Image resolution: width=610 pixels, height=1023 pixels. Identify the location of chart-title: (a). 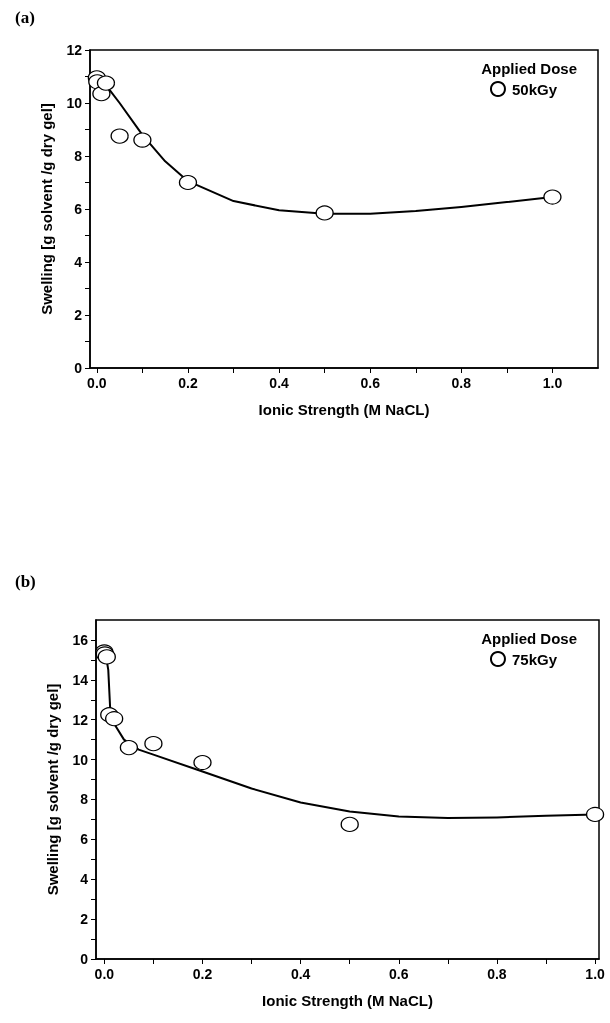
(25, 17).